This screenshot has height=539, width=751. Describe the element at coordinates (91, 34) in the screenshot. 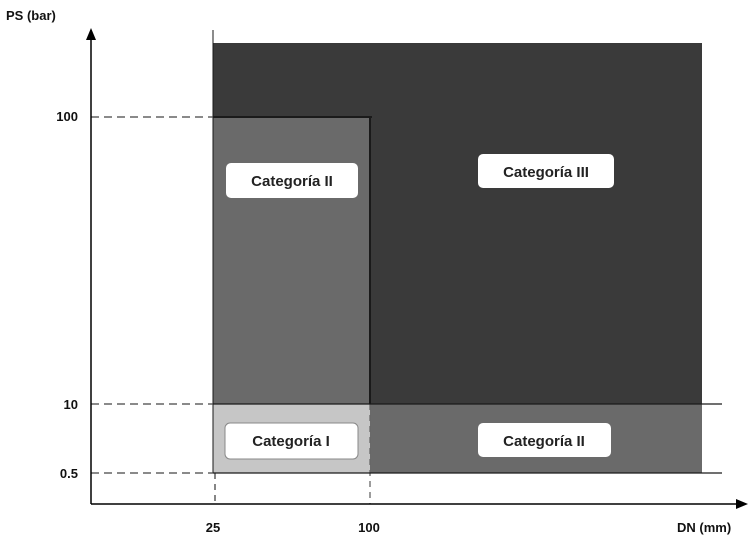

I see `y-axis-arrow-icon` at that location.